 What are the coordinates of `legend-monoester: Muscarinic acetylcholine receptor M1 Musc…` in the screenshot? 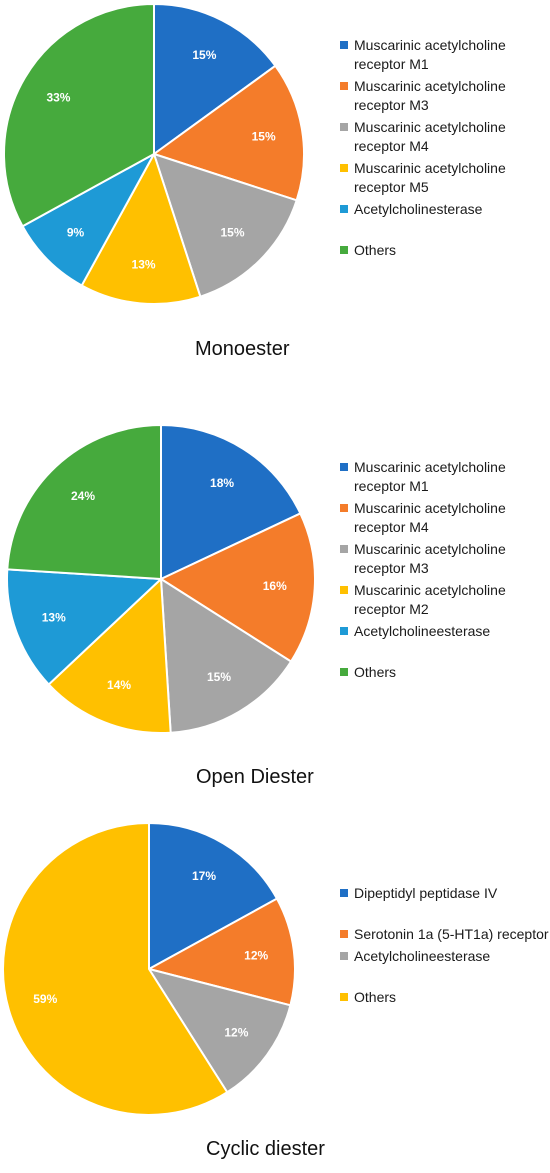 It's located at (445, 159).